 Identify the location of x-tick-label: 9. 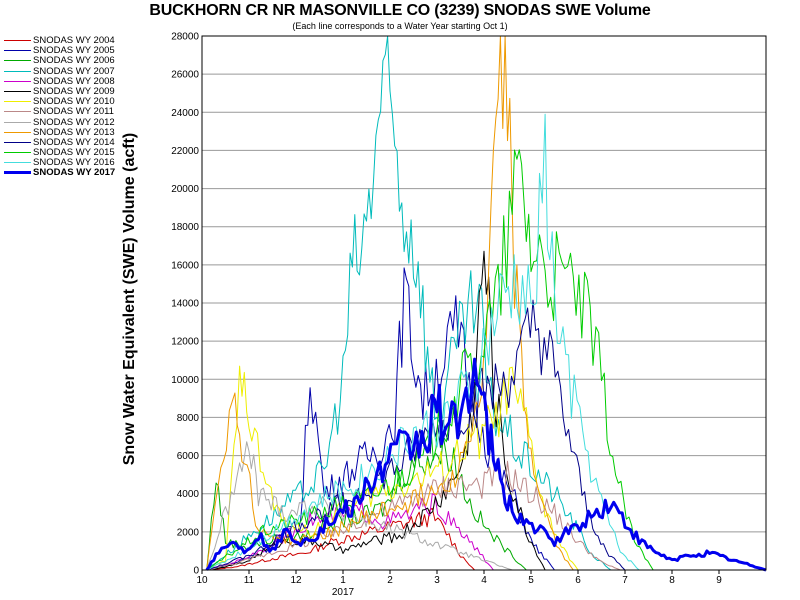
(719, 580).